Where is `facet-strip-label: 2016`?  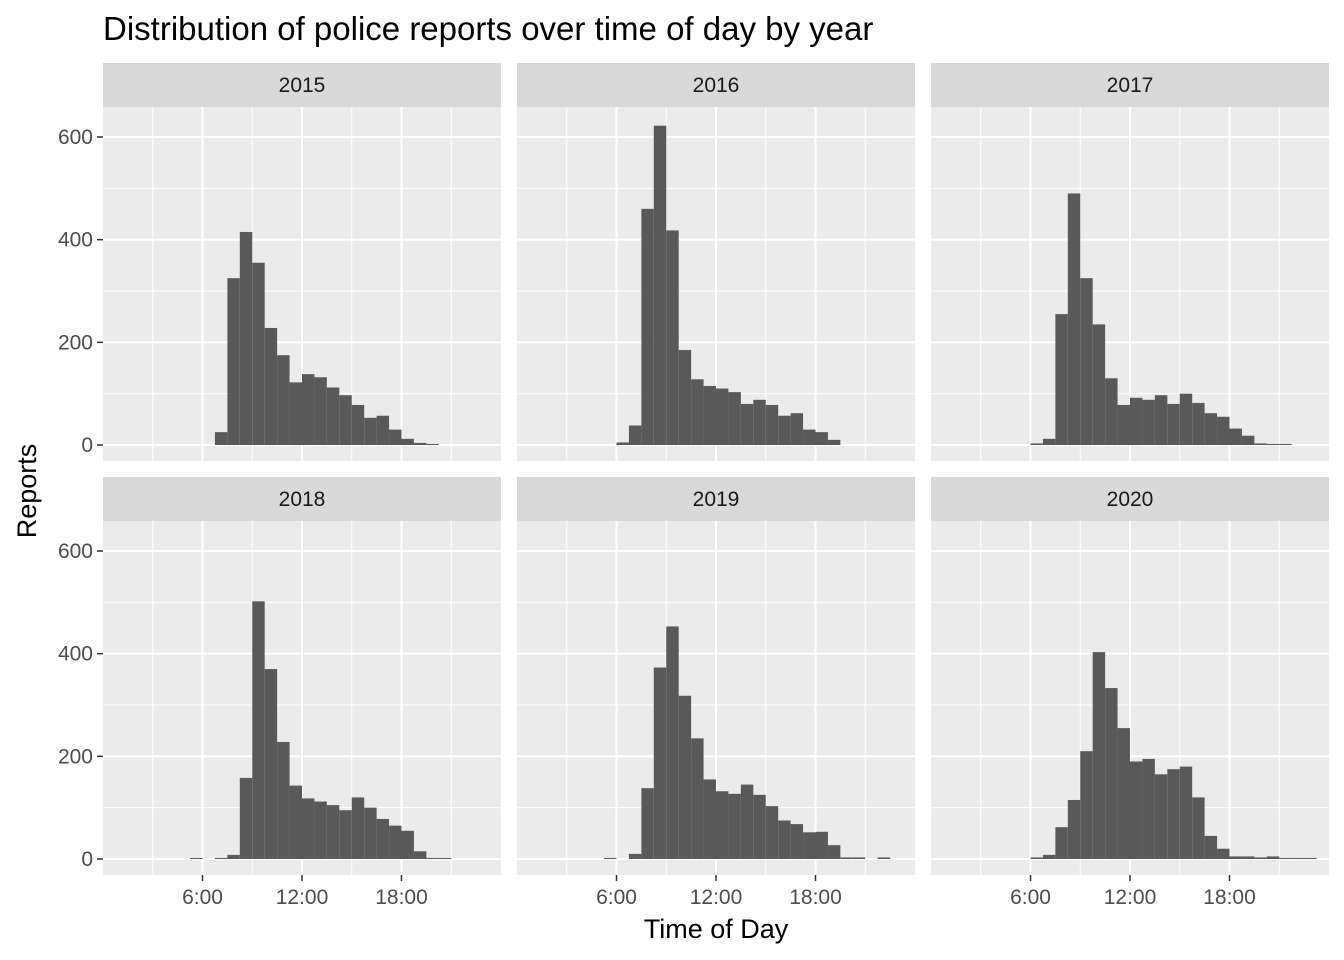 facet-strip-label: 2016 is located at coordinates (716, 85).